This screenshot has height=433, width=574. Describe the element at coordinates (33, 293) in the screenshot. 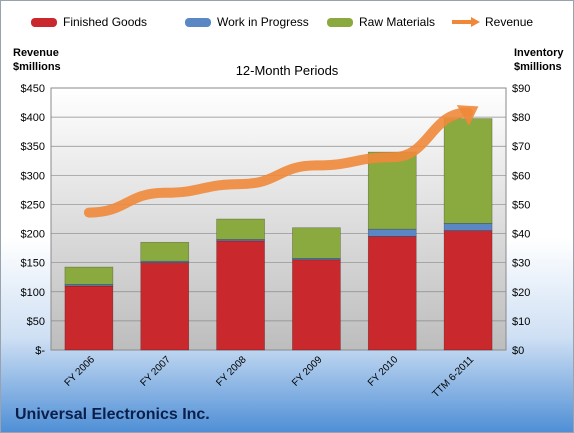

I see `left-tick-label: $100` at that location.